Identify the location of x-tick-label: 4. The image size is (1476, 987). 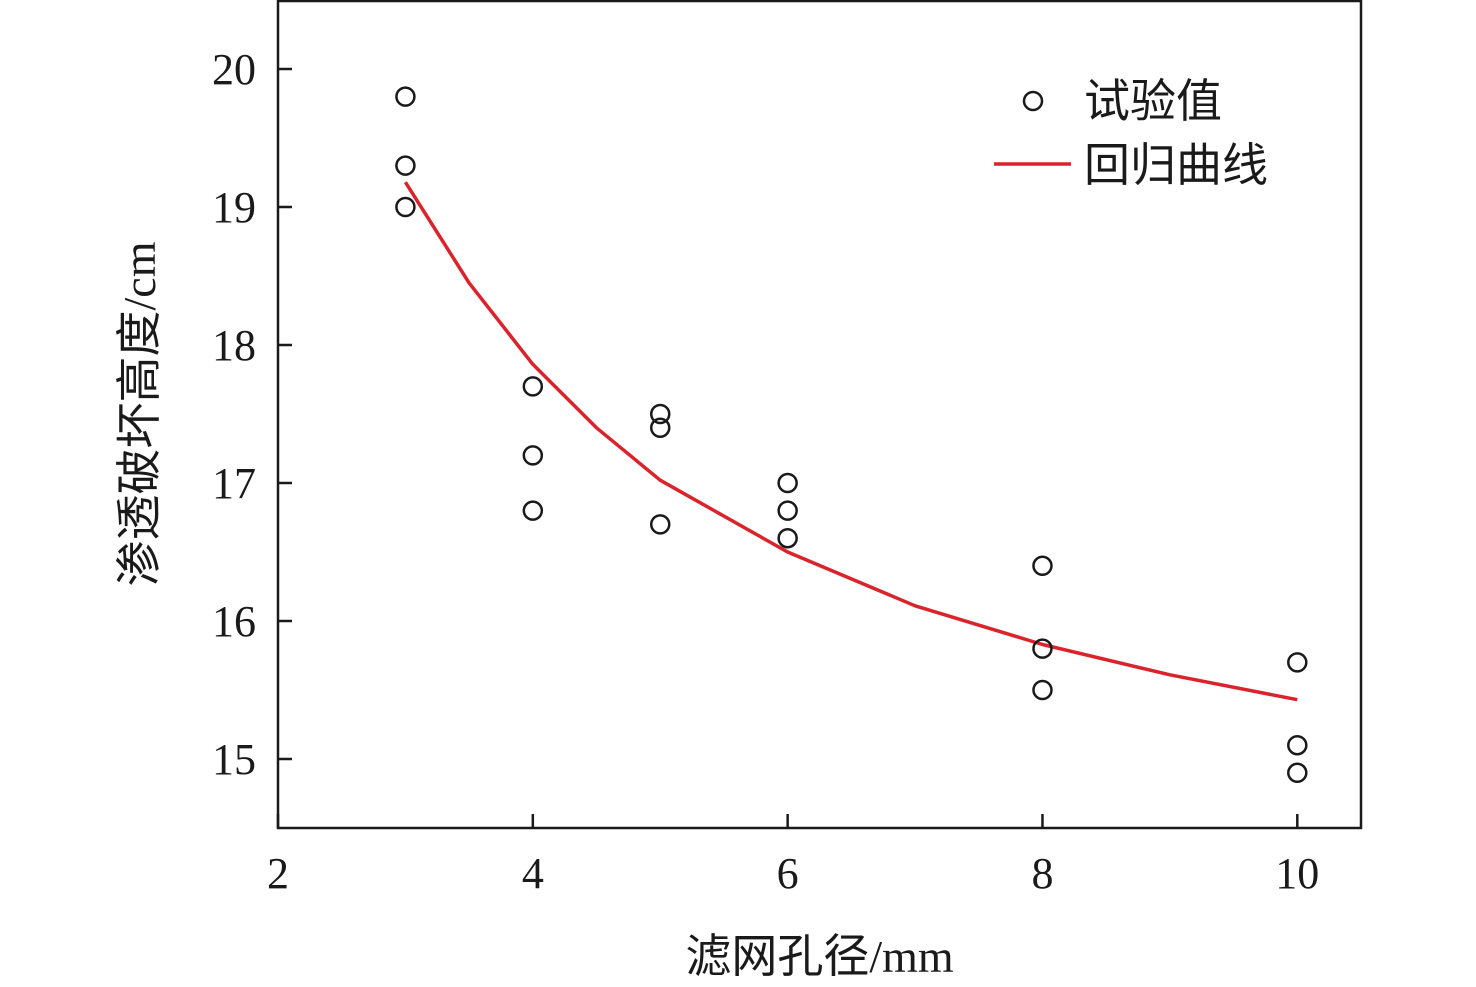
(533, 873).